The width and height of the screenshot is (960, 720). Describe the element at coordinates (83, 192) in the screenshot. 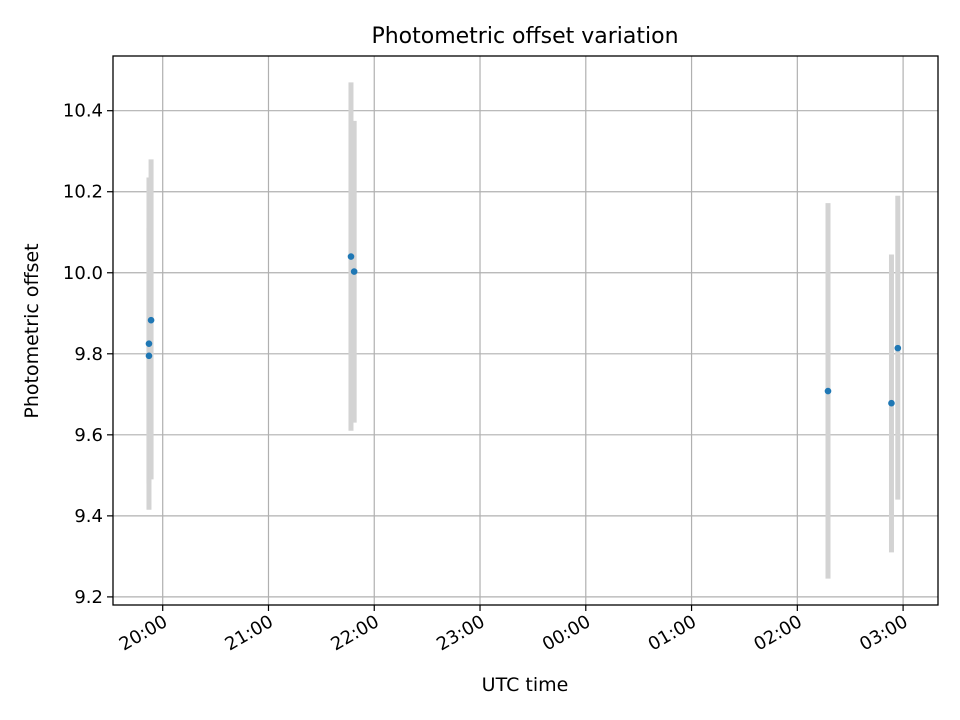

I see `y-tick-label: 10.2` at that location.